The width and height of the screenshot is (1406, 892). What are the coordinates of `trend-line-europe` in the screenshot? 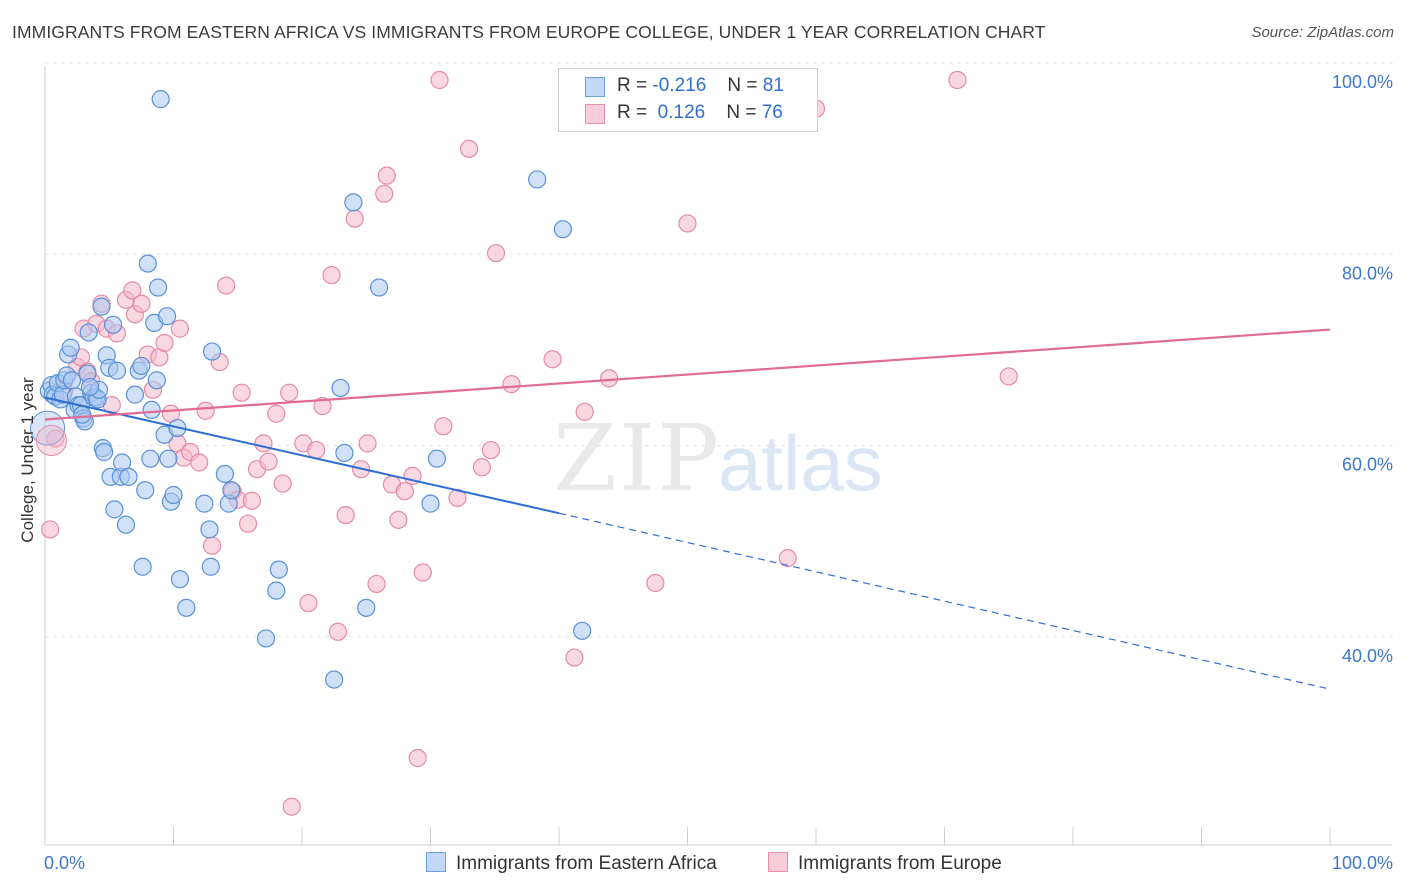 It's located at (687, 374).